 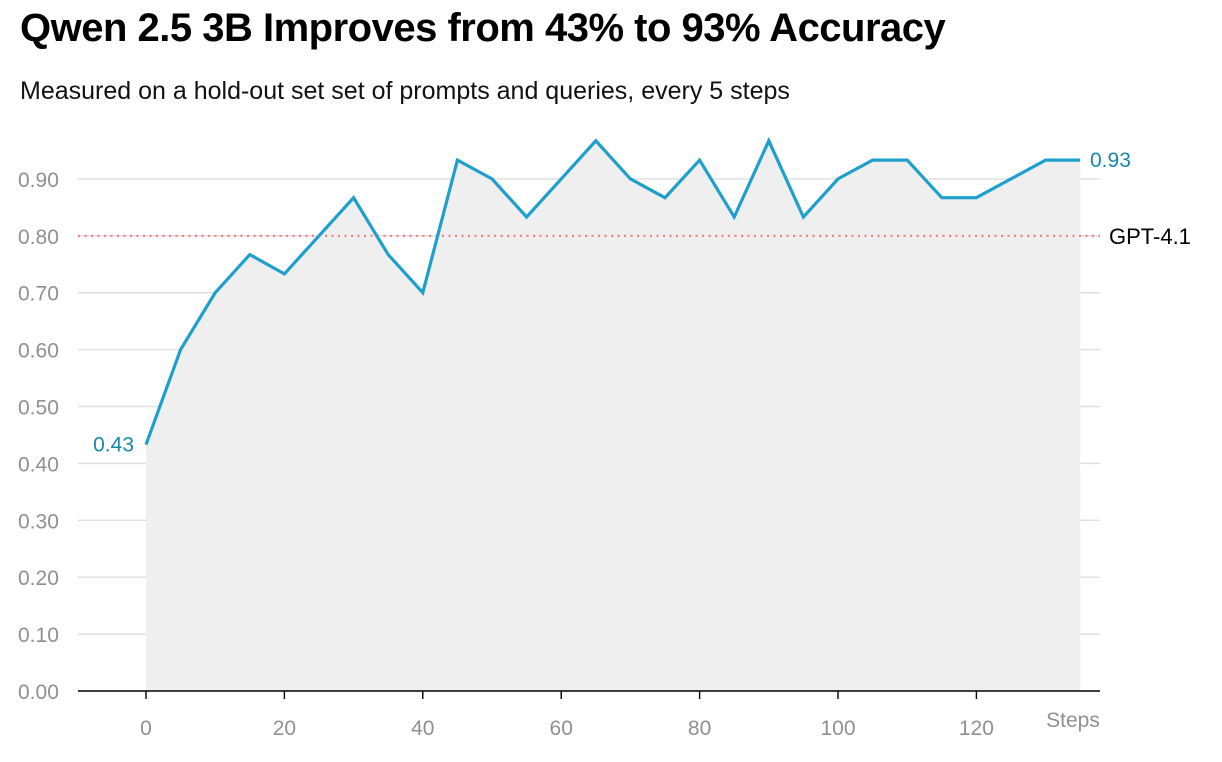 I want to click on x-axis-ticks: 0 20 40 60 80 100 120, so click(x=567, y=728).